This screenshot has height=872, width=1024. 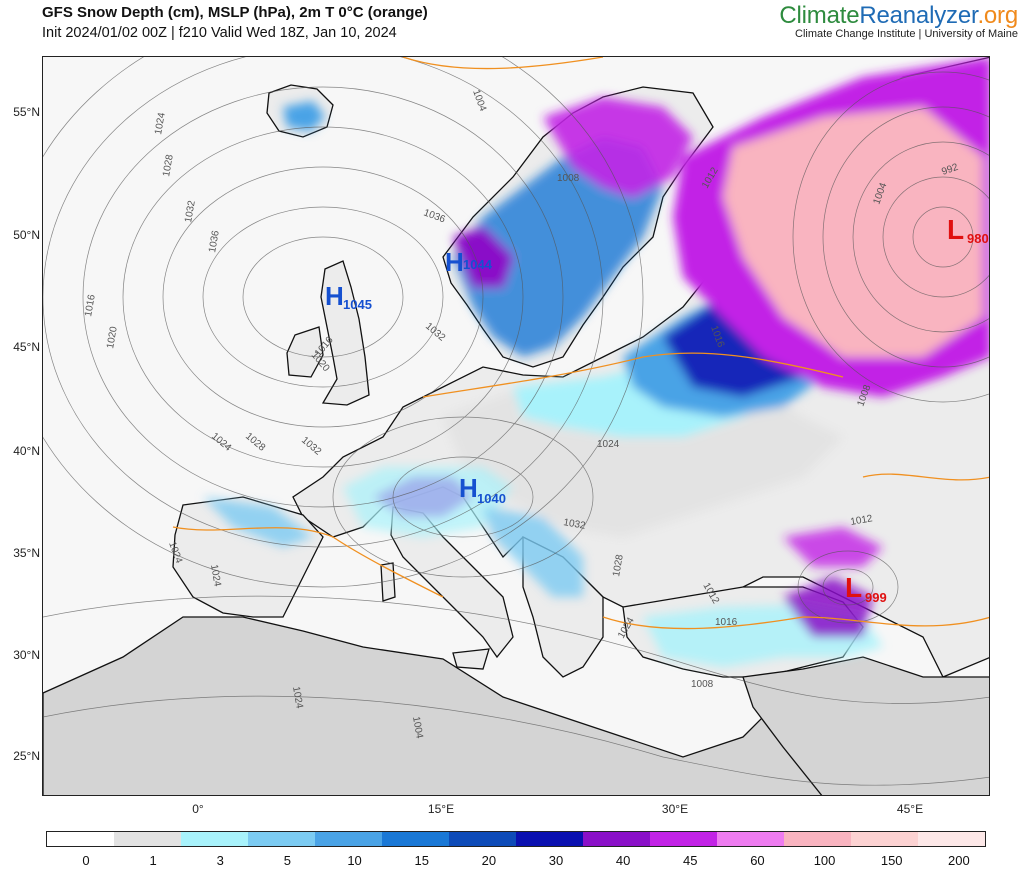 What do you see at coordinates (305, 352) in the screenshot?
I see `land-ireland` at bounding box center [305, 352].